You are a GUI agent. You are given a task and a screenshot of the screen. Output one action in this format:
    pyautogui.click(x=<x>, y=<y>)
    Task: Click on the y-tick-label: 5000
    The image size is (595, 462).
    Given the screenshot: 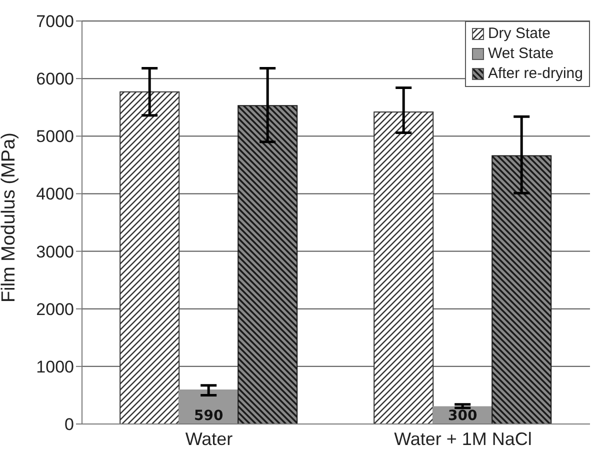 What is the action you would take?
    pyautogui.click(x=55, y=136)
    